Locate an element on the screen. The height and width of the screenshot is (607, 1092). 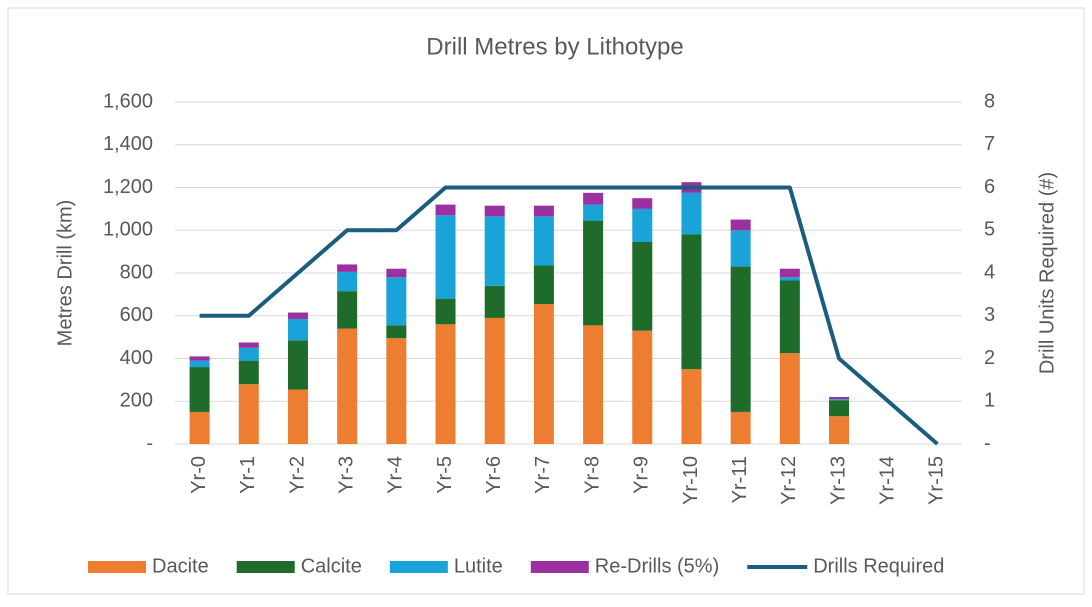
x-tick-label: Yr-11 is located at coordinates (740, 479).